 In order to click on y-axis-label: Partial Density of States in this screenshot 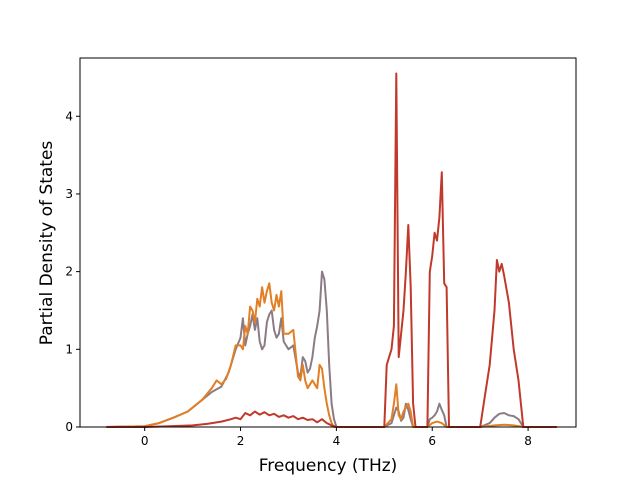, I will do `click(47, 243)`.